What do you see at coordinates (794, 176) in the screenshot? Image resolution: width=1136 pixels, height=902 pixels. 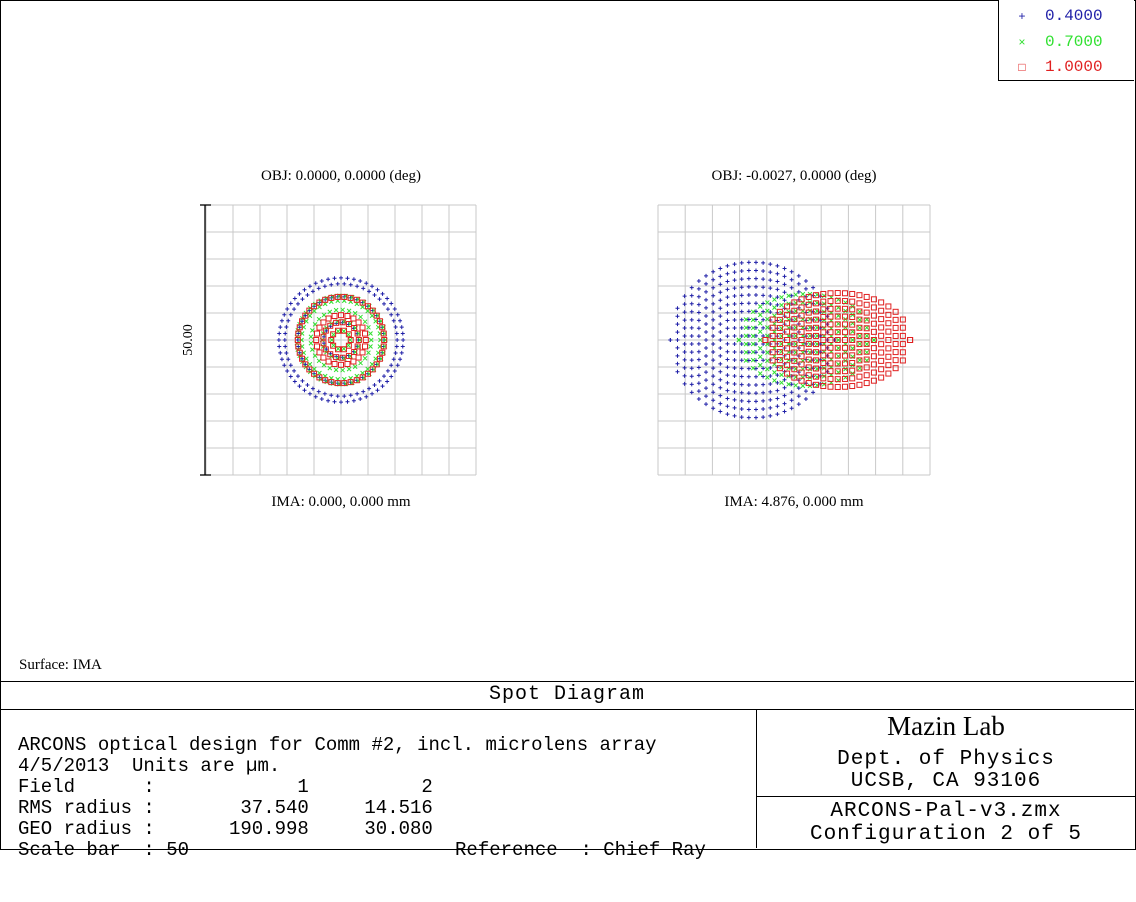 I see `field-2-obj-label: OBJ: -0.0027, 0.0000 (deg)` at bounding box center [794, 176].